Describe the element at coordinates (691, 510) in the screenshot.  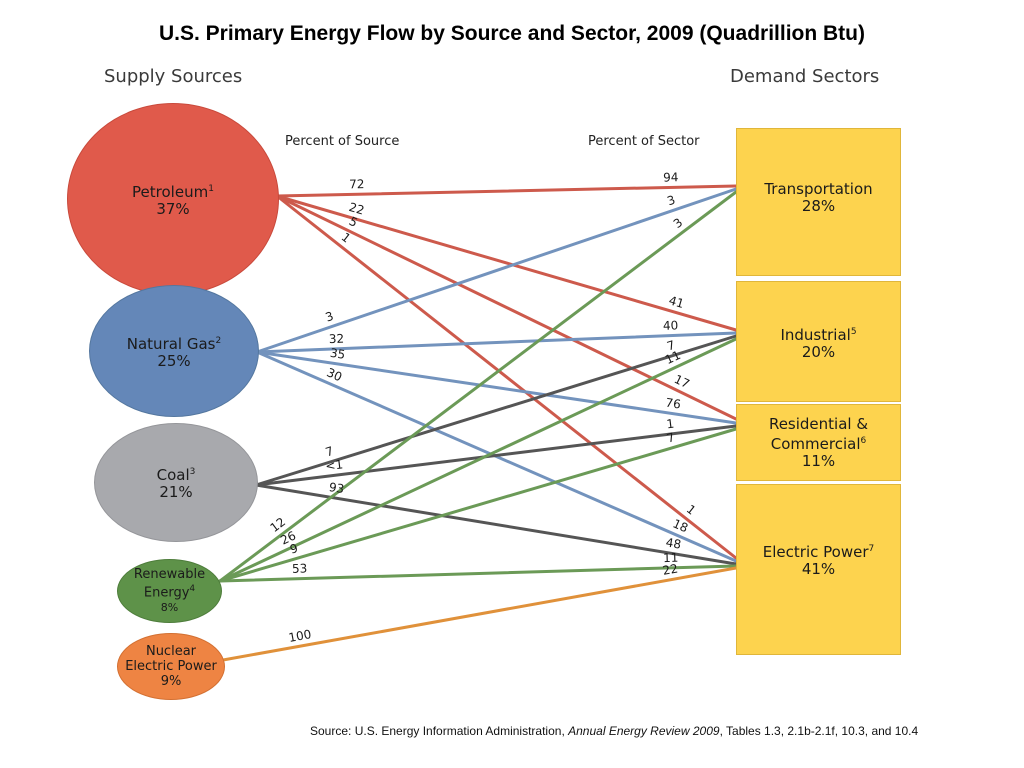
I see `percent-of-sector-label-petroleum-to-electric: 1` at that location.